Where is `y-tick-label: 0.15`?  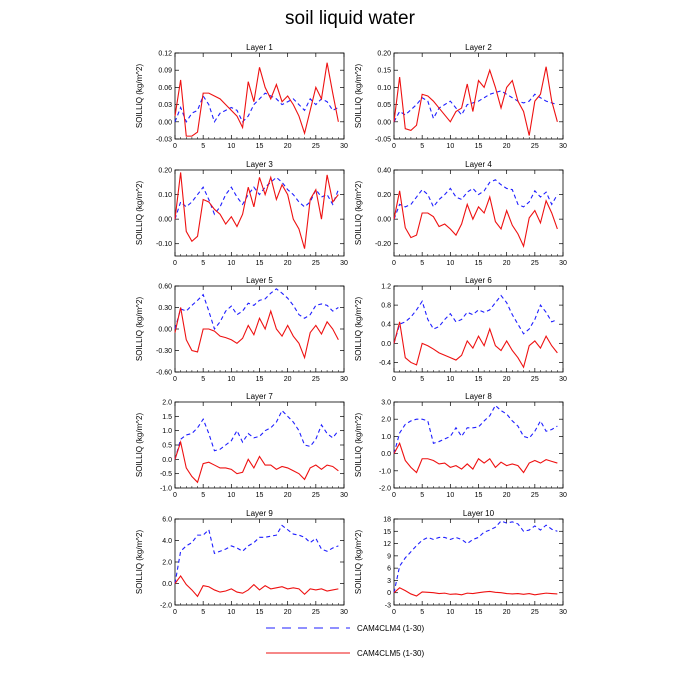 y-tick-label: 0.15 is located at coordinates (384, 71).